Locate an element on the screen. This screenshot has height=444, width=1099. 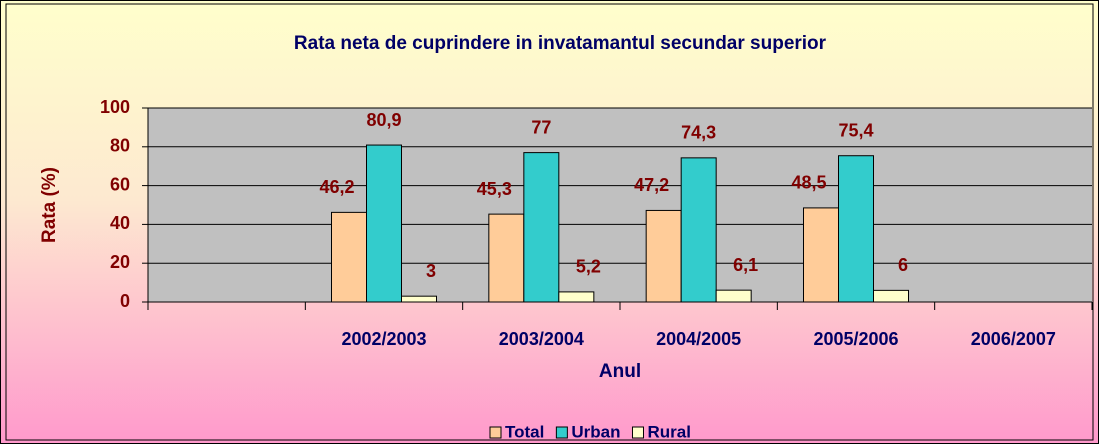
x-tick-label: 2004/2005 is located at coordinates (698, 339).